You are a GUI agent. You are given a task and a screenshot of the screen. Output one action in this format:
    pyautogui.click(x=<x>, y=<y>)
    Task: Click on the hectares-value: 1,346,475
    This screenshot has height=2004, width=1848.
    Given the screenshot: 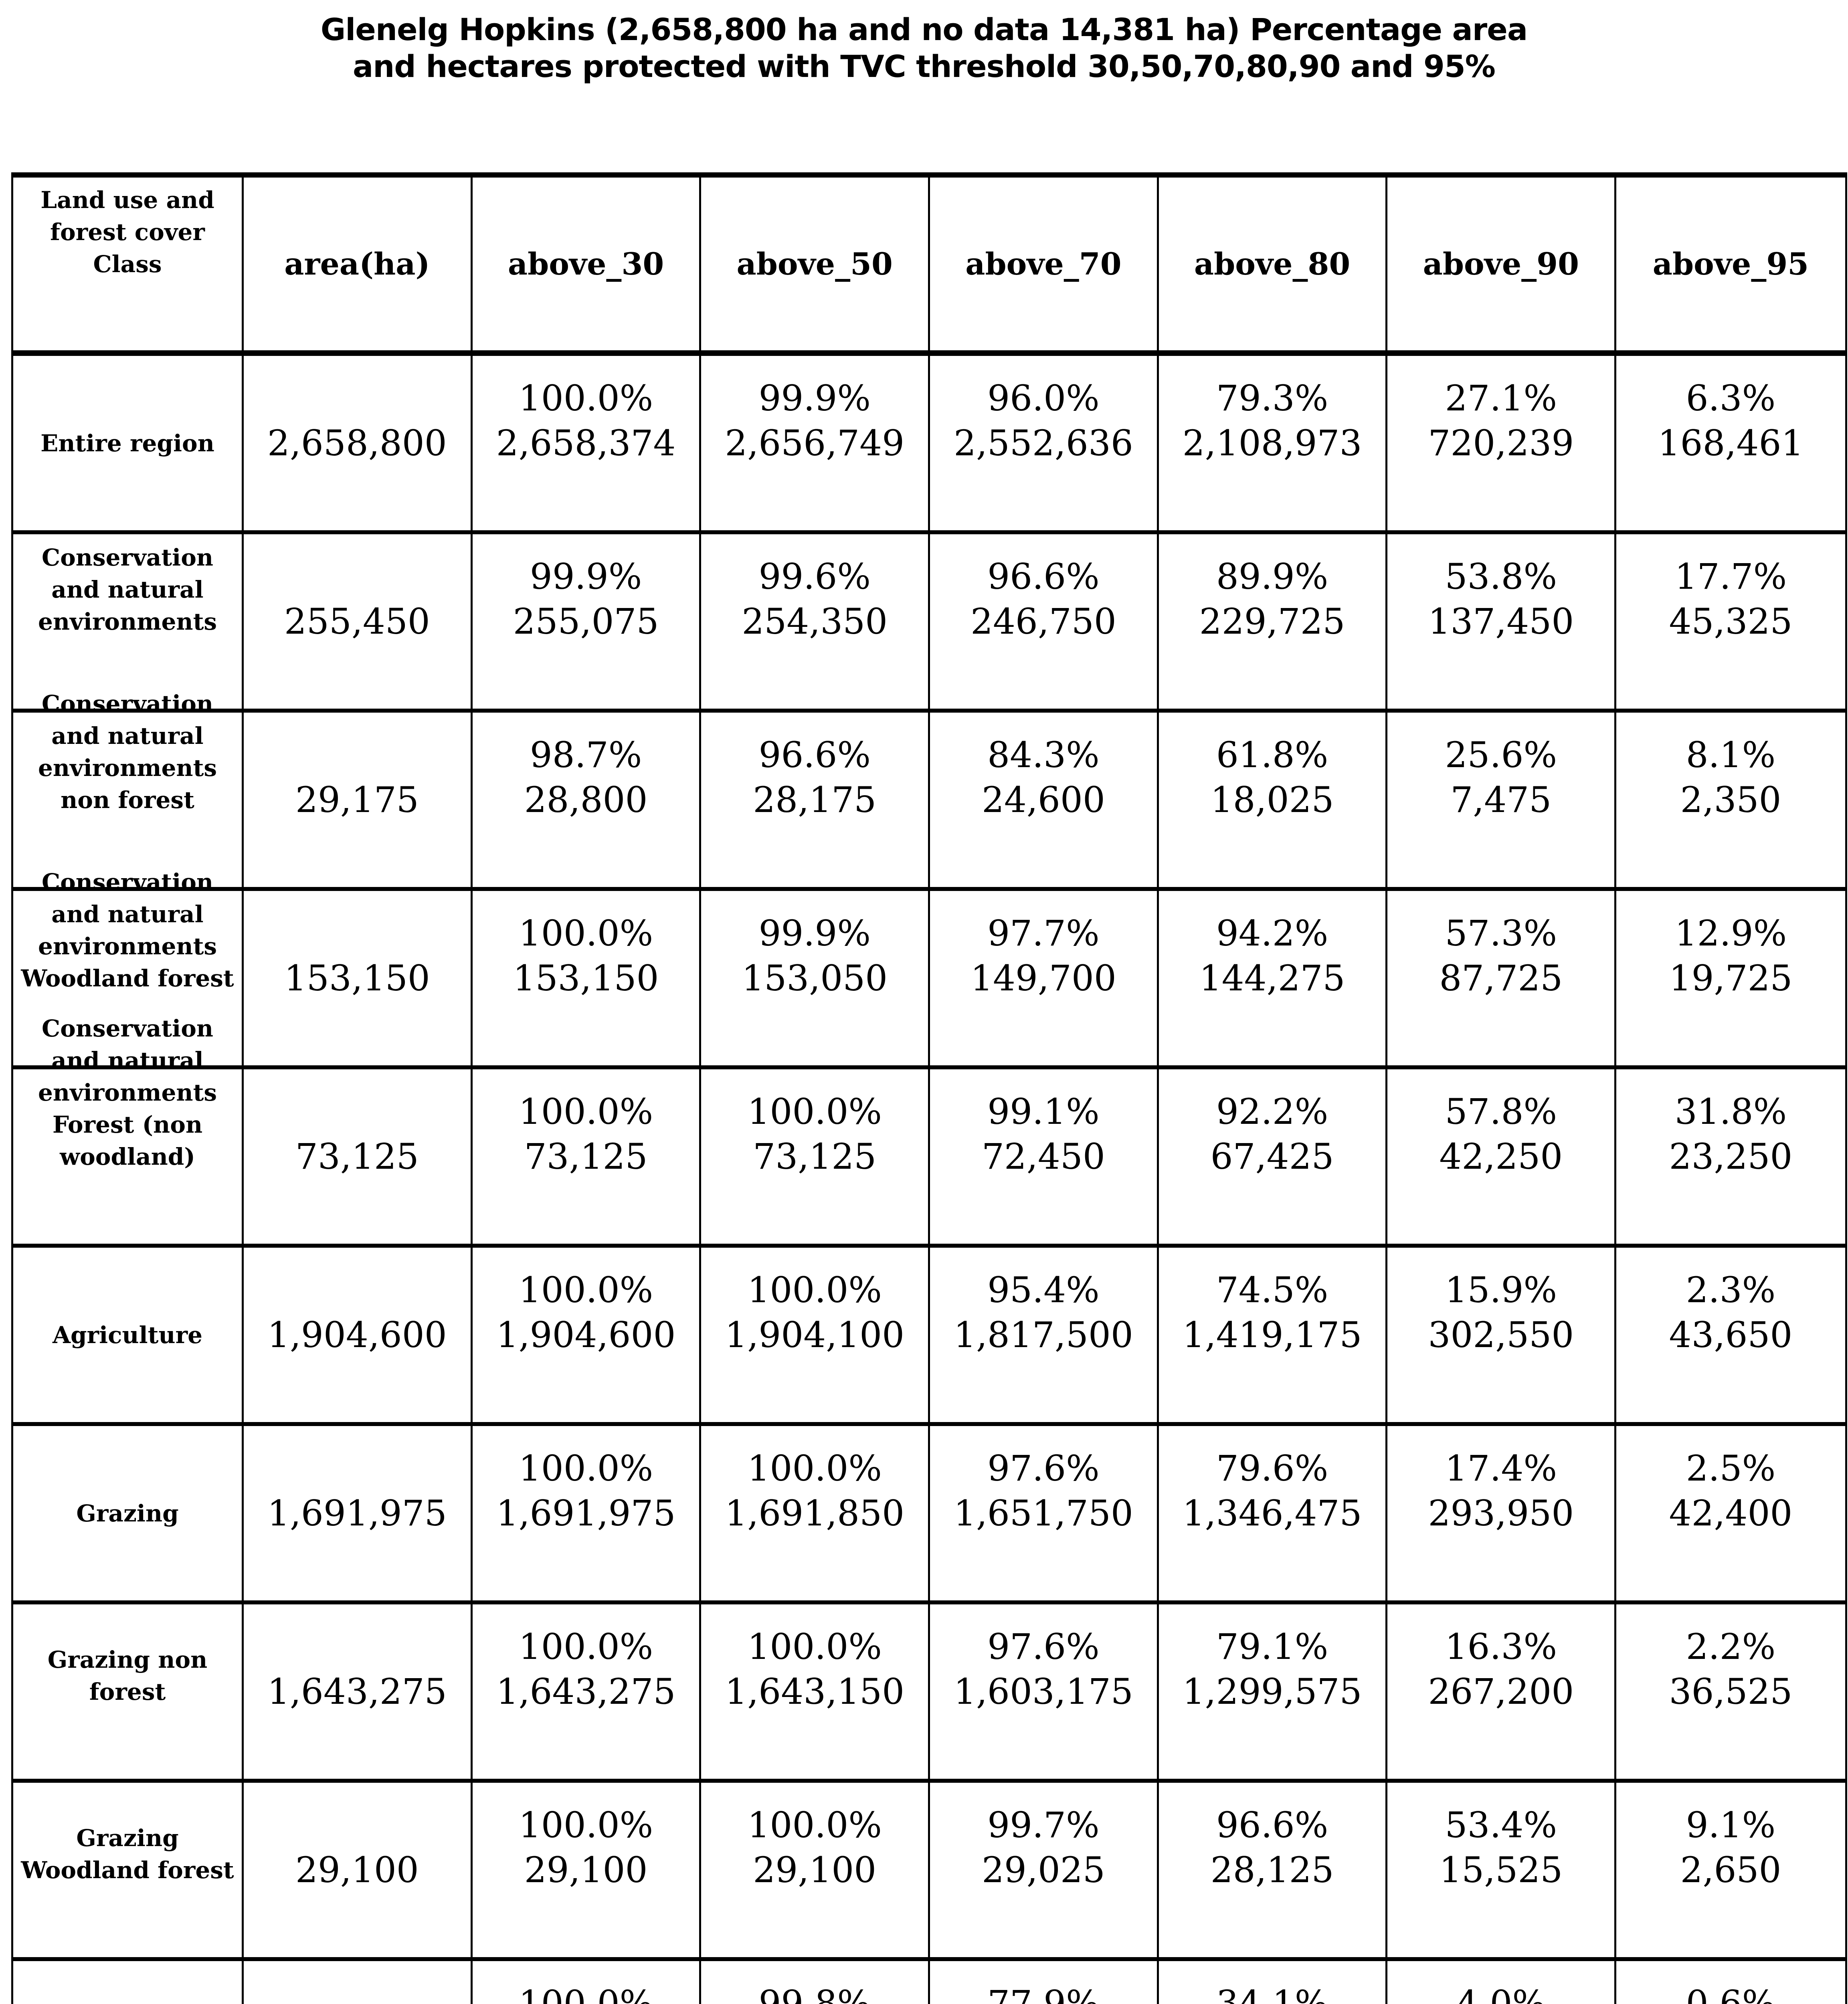 What is the action you would take?
    pyautogui.click(x=1272, y=1513)
    